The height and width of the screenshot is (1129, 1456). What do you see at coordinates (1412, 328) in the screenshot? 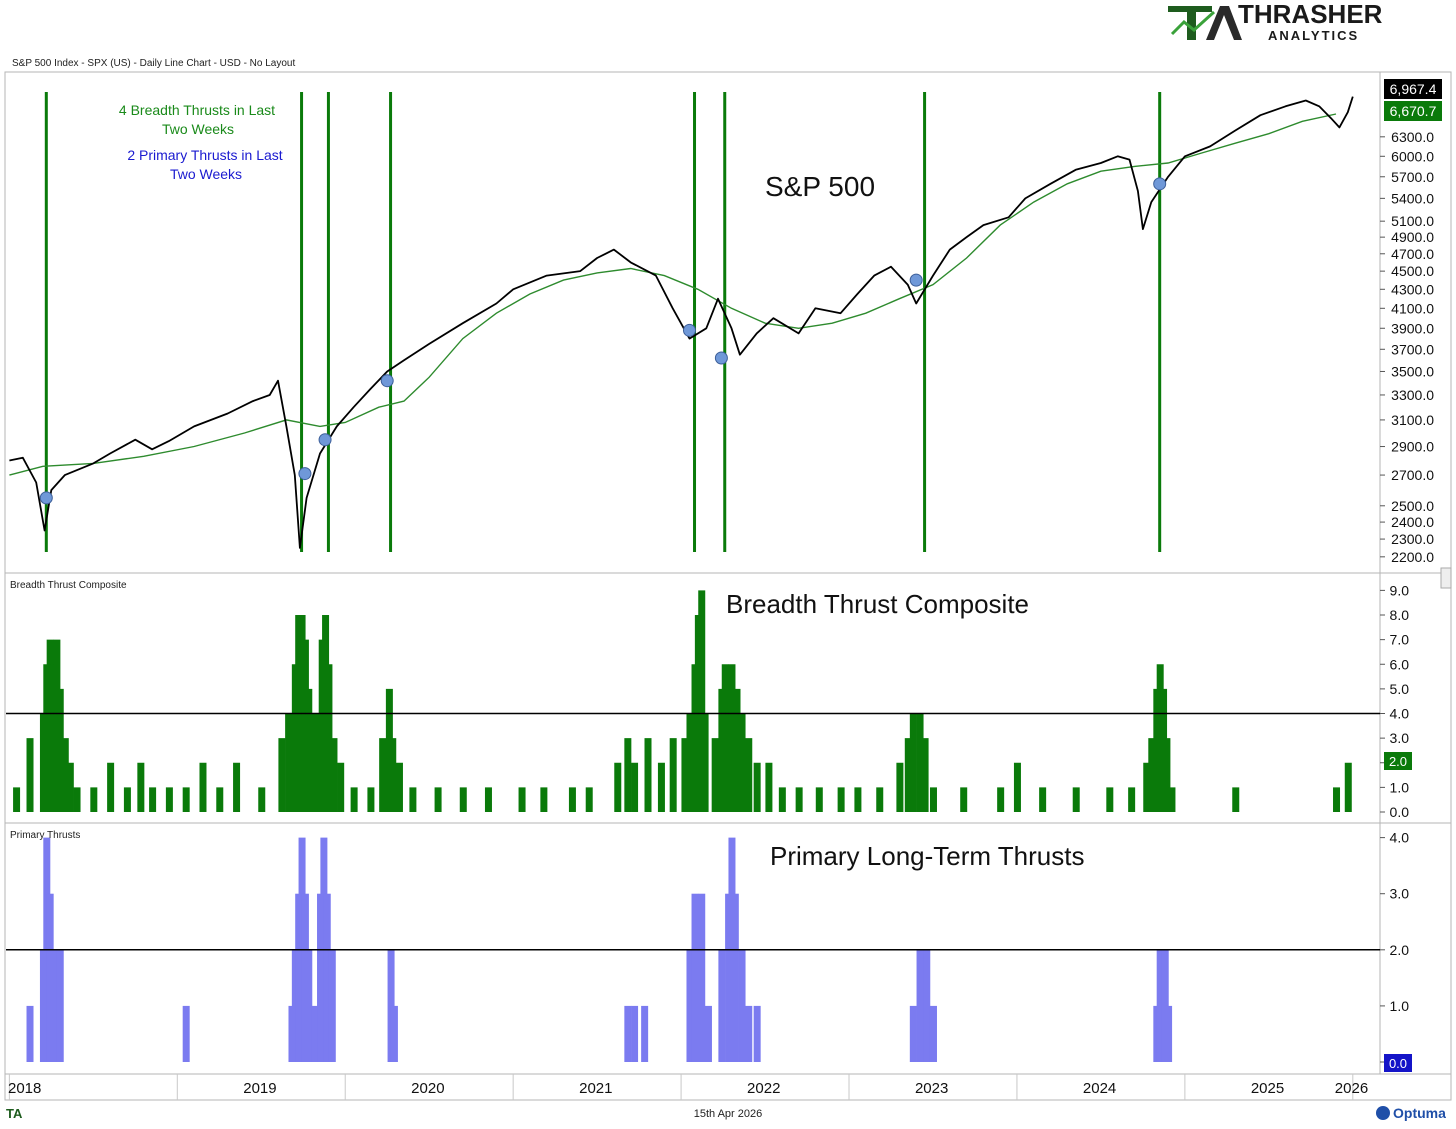
I see `price-ytick-label-10: 3900.0` at bounding box center [1412, 328].